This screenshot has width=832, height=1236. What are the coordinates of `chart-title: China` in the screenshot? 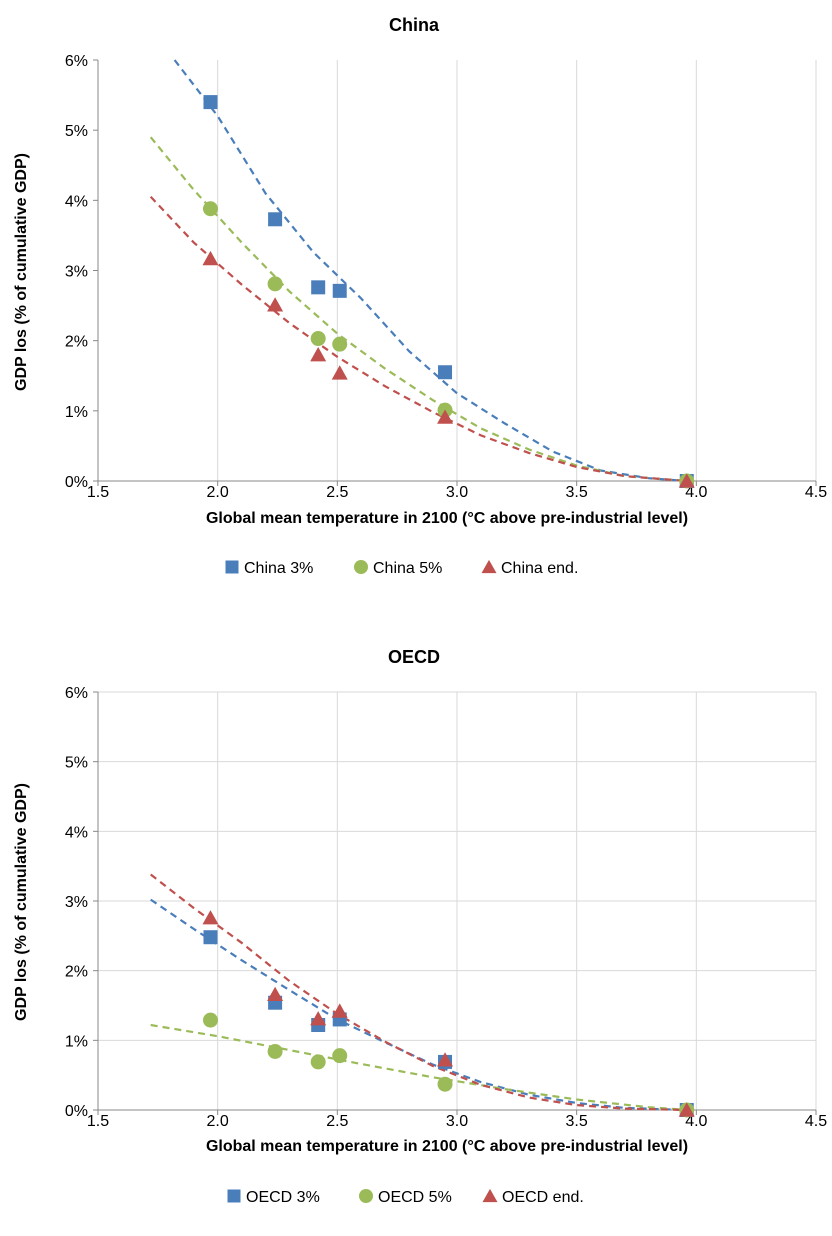 It's located at (414, 25).